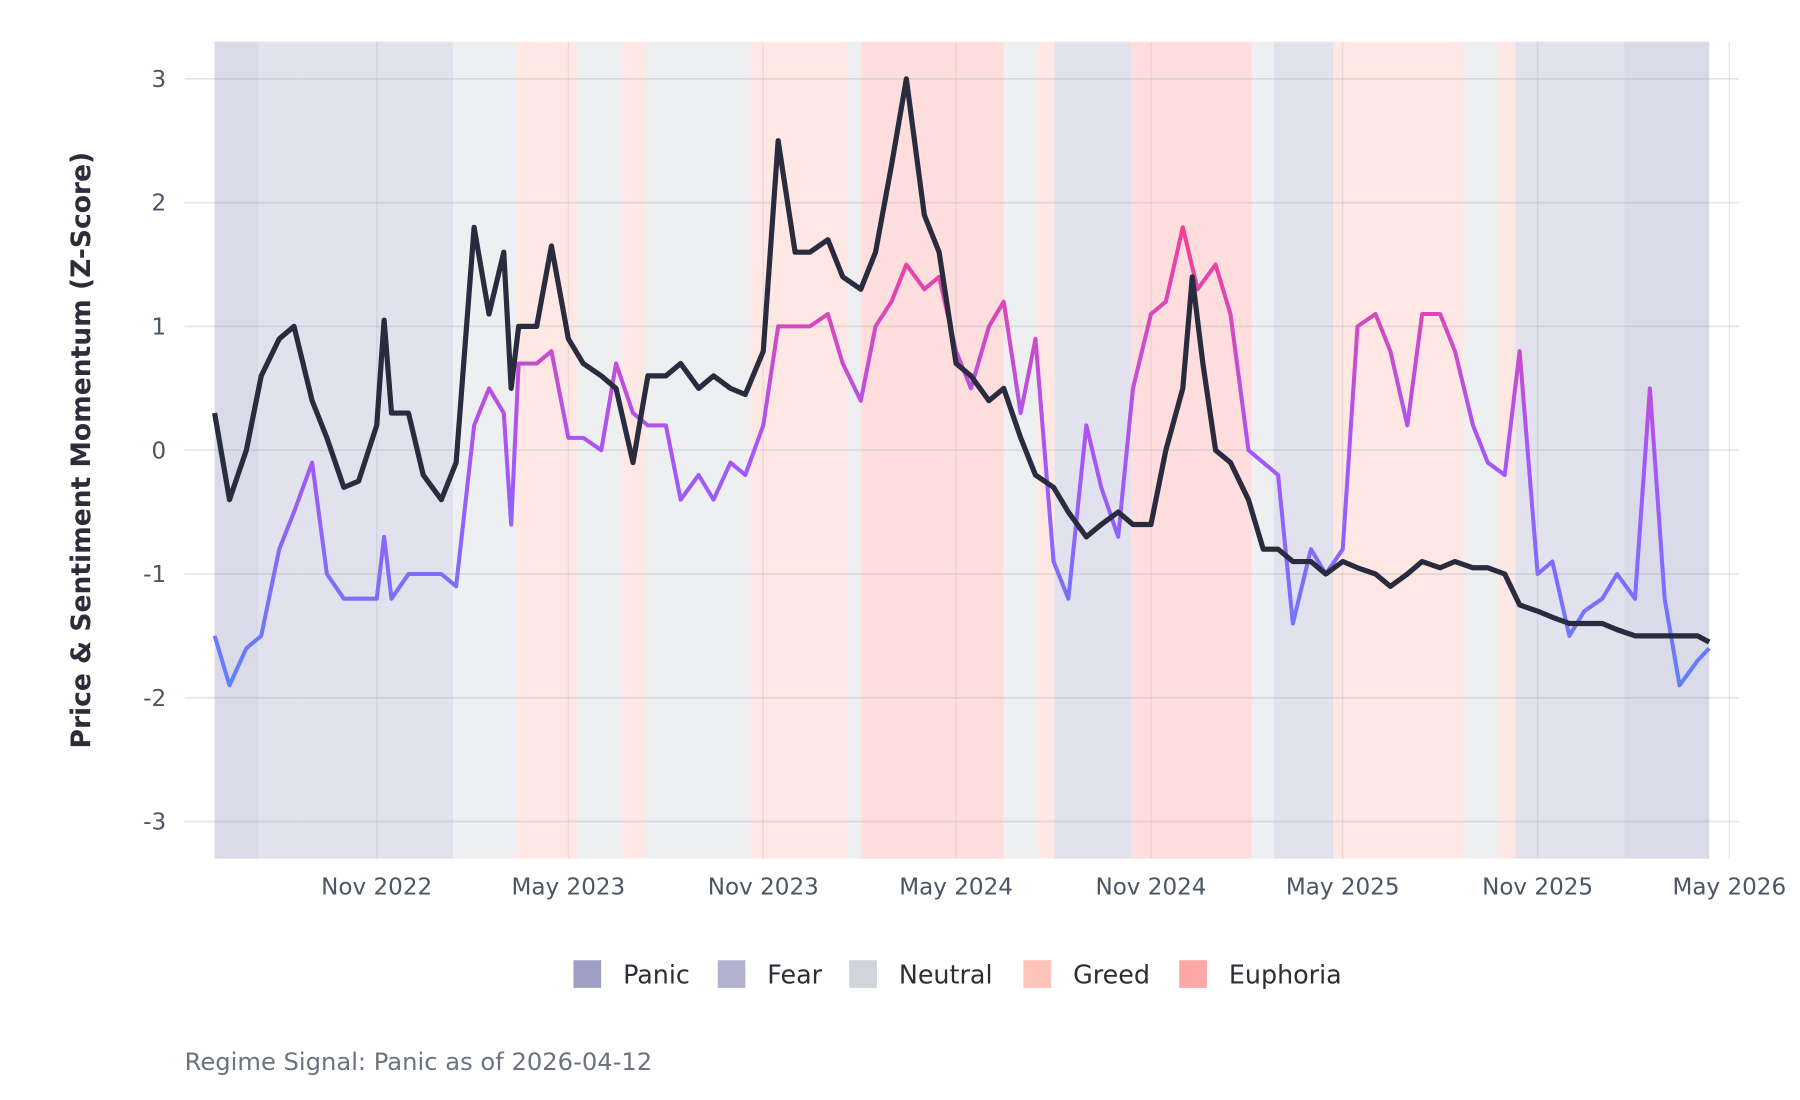  Describe the element at coordinates (946, 974) in the screenshot. I see `legend-label-neutral: Neutral` at that location.